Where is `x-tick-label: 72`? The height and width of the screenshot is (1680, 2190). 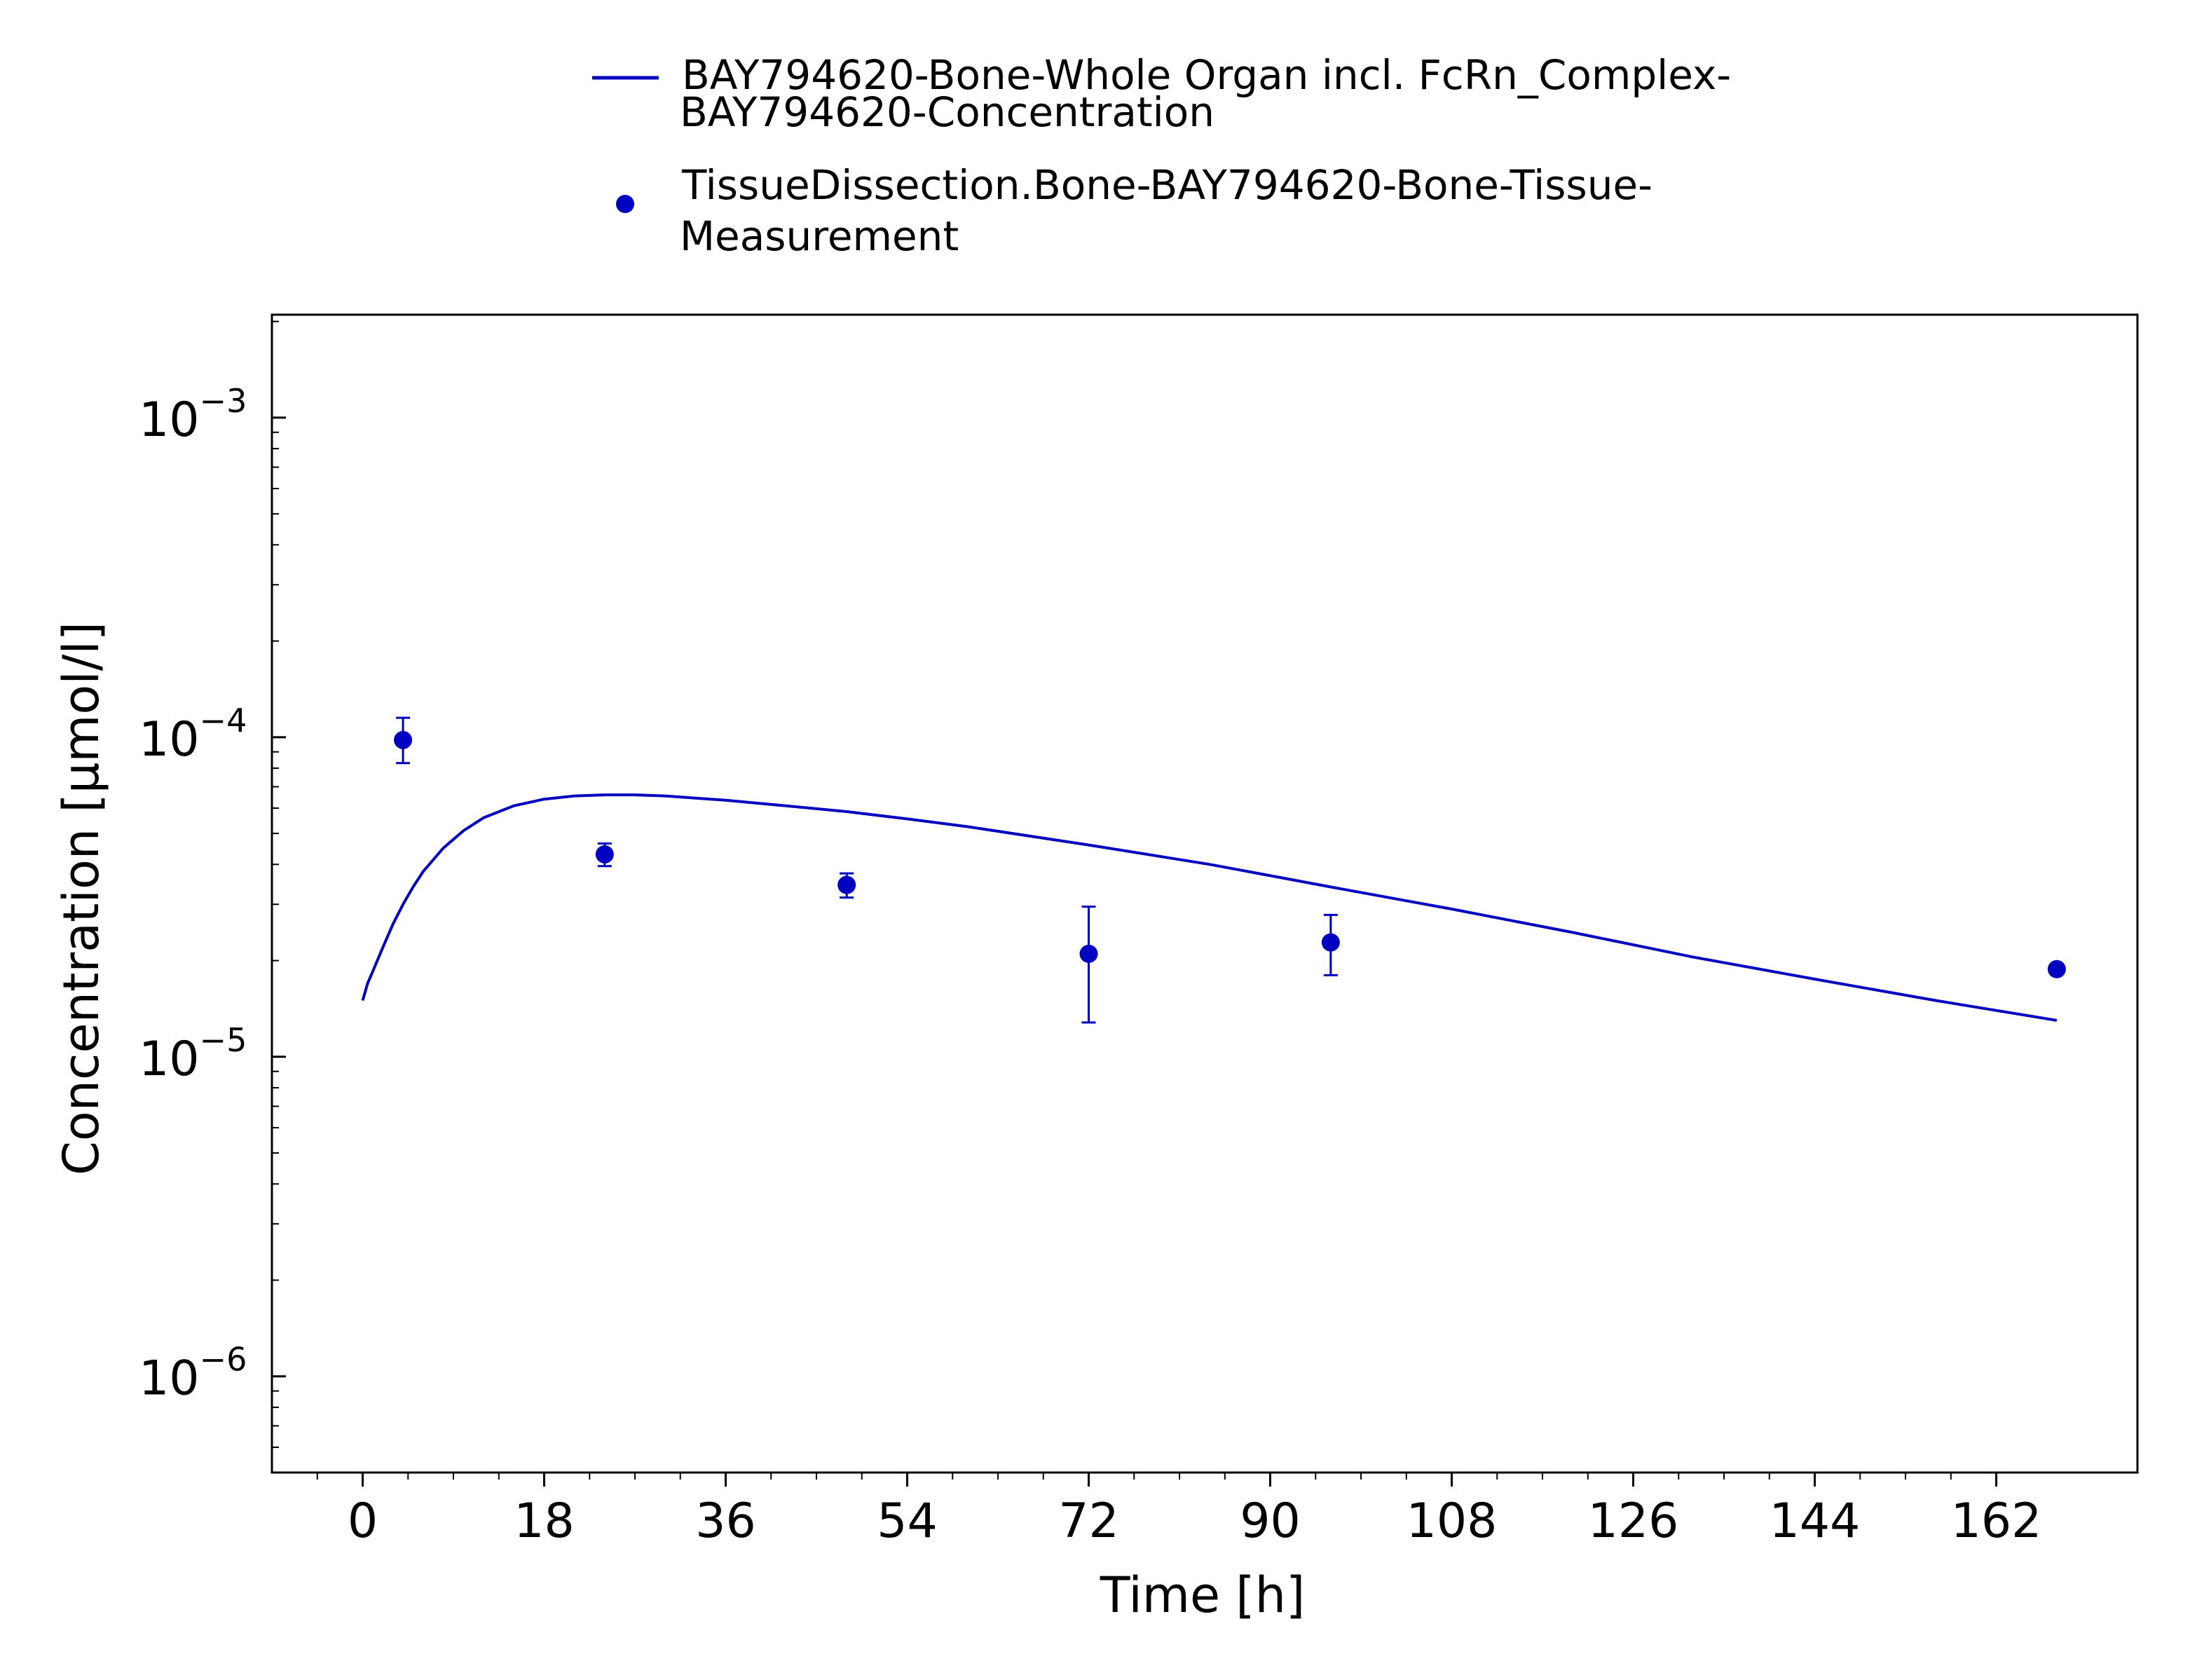
x-tick-label: 72 is located at coordinates (1088, 1521).